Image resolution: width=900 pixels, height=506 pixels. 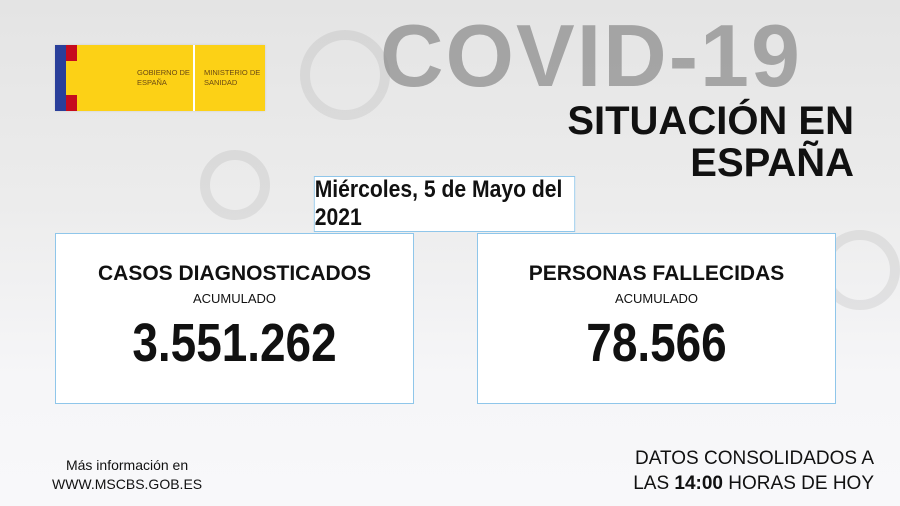 What do you see at coordinates (127, 484) in the screenshot?
I see `website-link: WWW.MSCBS.GOB.ES` at bounding box center [127, 484].